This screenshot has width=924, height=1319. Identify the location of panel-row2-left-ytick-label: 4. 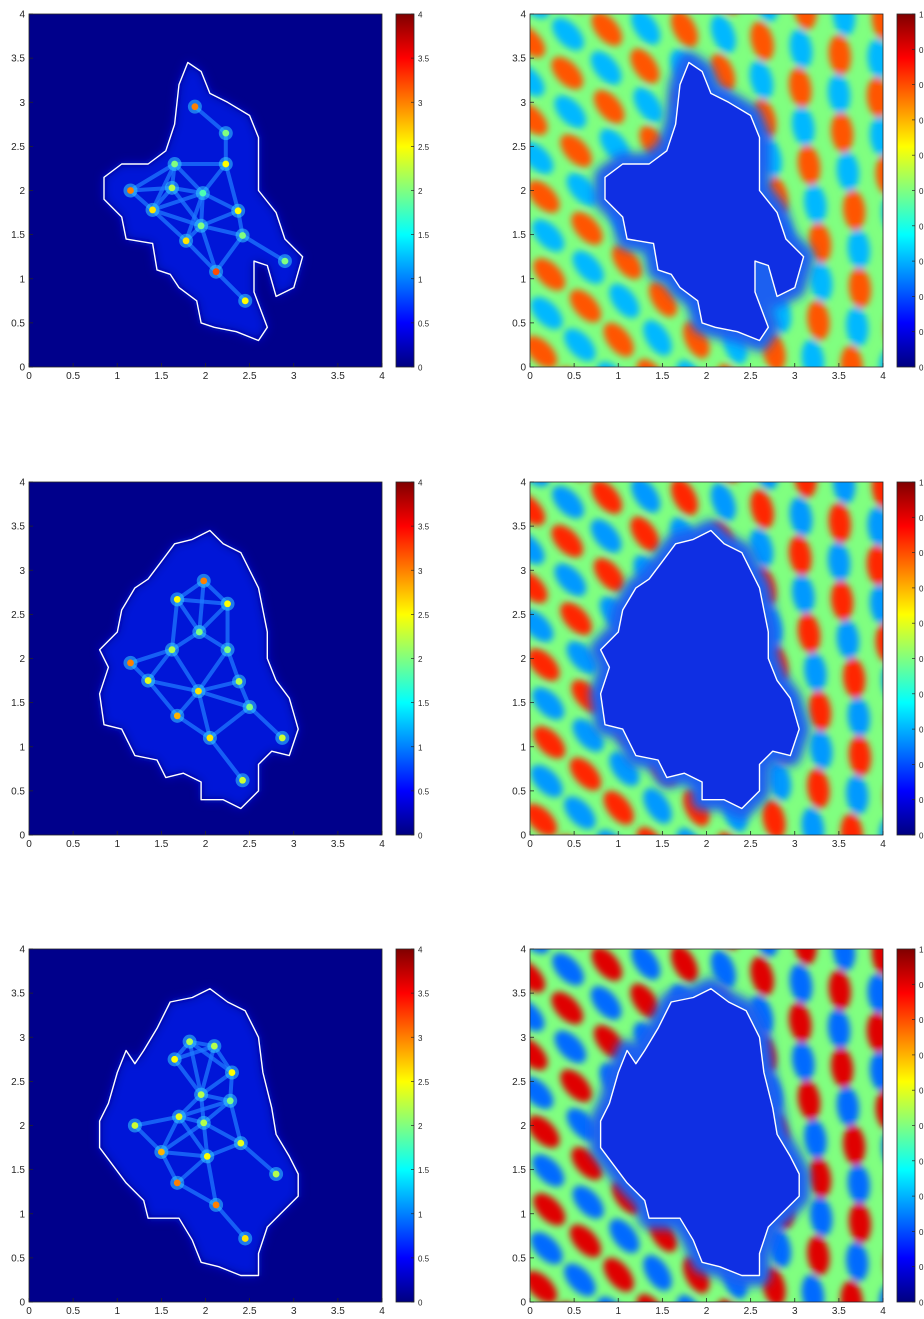
(22, 483).